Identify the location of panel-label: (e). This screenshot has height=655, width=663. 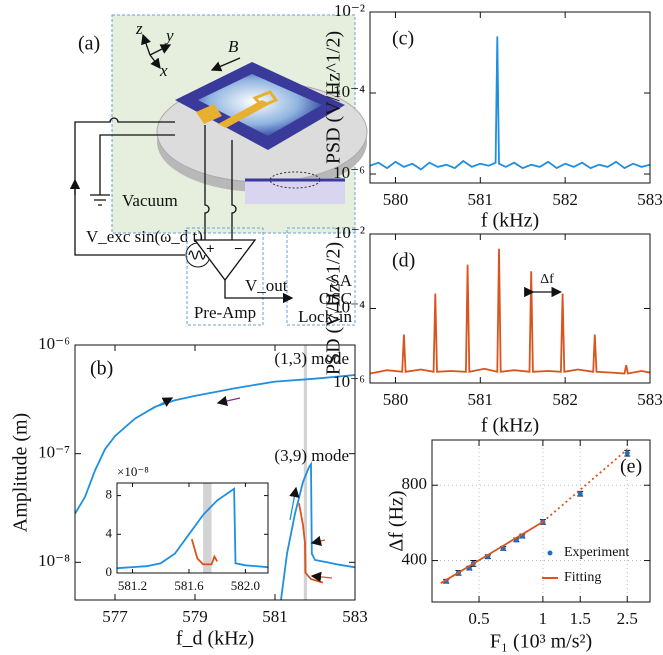
(631, 467).